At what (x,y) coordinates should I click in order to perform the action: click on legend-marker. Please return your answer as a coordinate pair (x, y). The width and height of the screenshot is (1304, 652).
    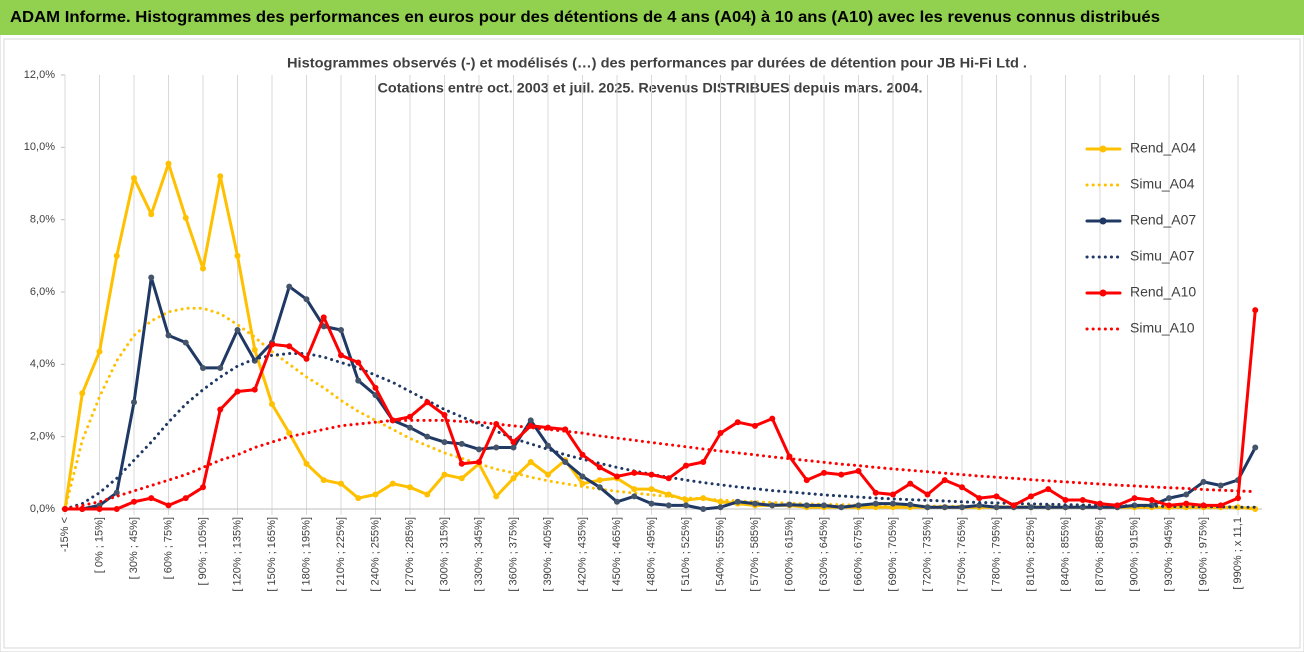
    Looking at the image, I should click on (1103, 149).